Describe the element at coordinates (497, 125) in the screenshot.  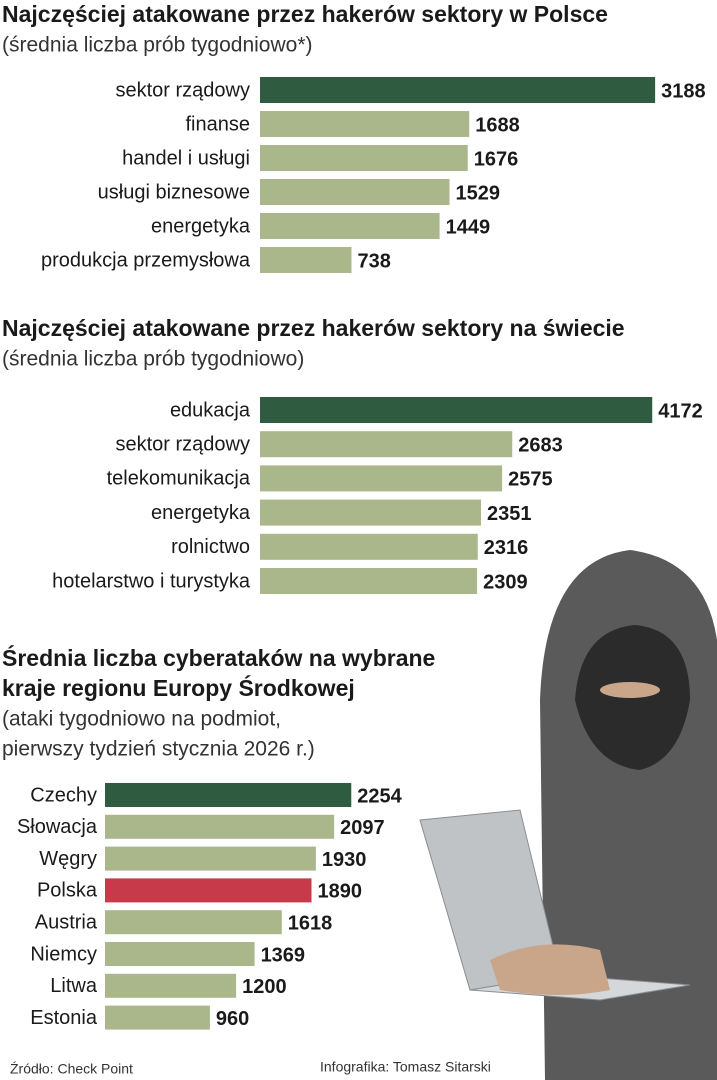
I see `value-label: 1688` at that location.